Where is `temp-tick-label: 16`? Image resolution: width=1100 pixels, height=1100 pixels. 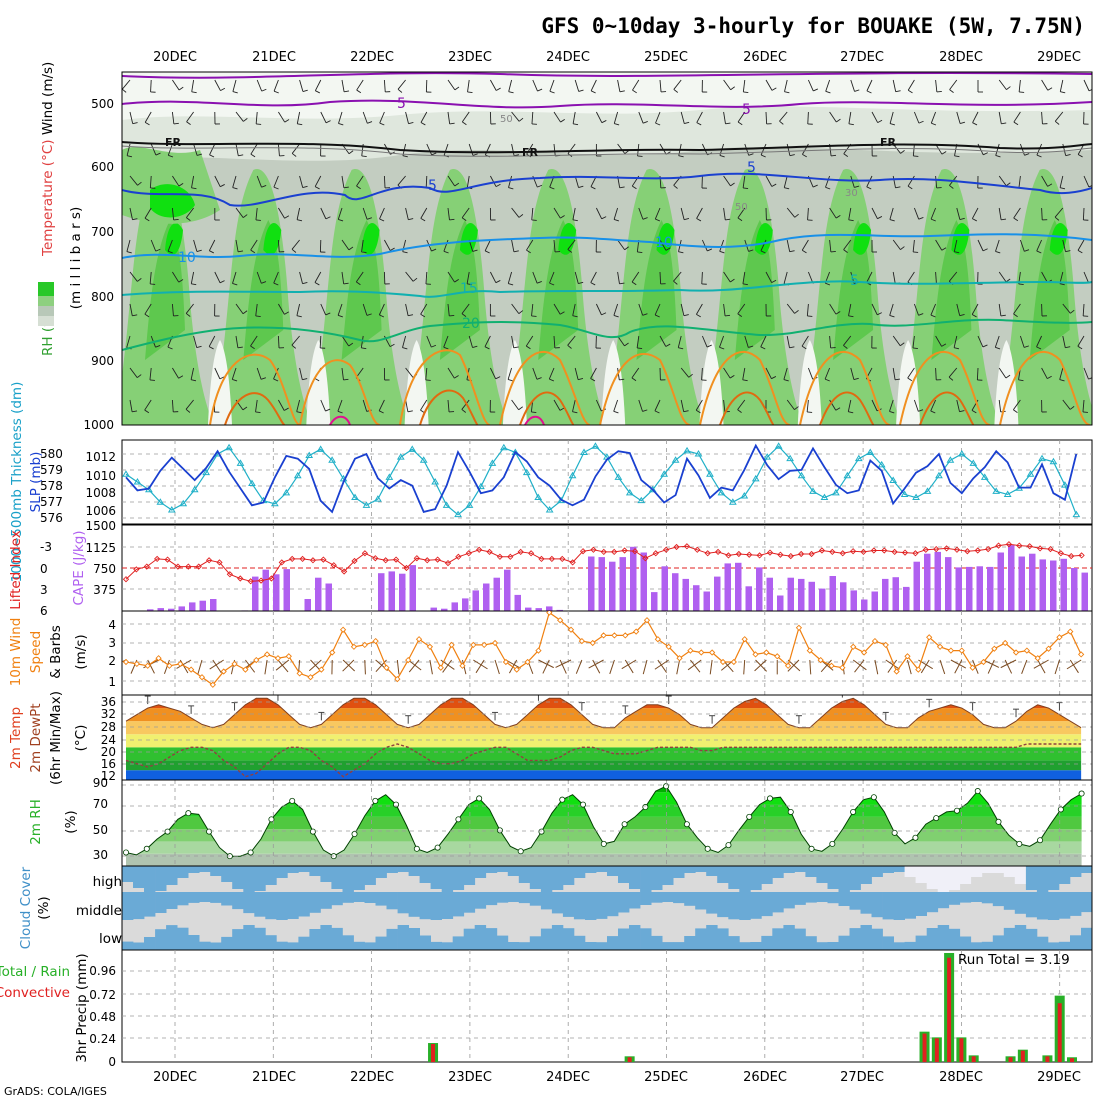 temp-tick-label: 16 is located at coordinates (108, 764).